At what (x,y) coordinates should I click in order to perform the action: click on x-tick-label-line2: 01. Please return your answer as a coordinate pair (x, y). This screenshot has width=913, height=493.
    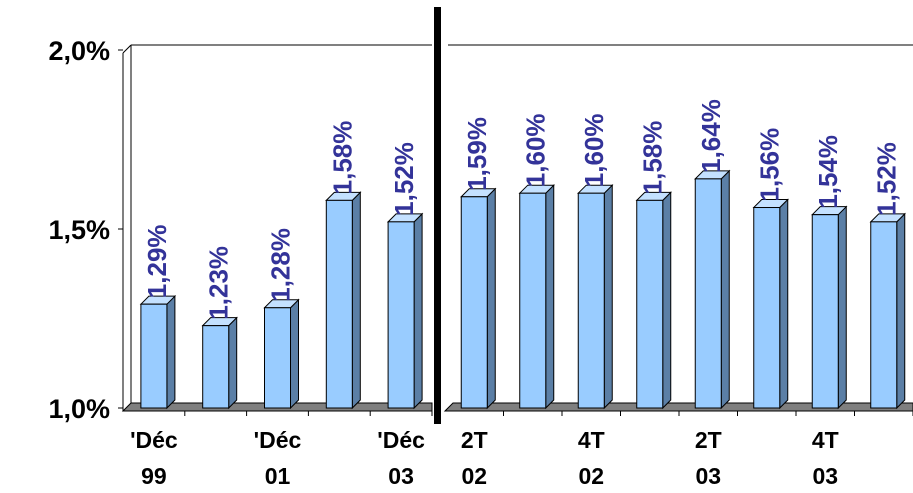
    Looking at the image, I should click on (278, 476).